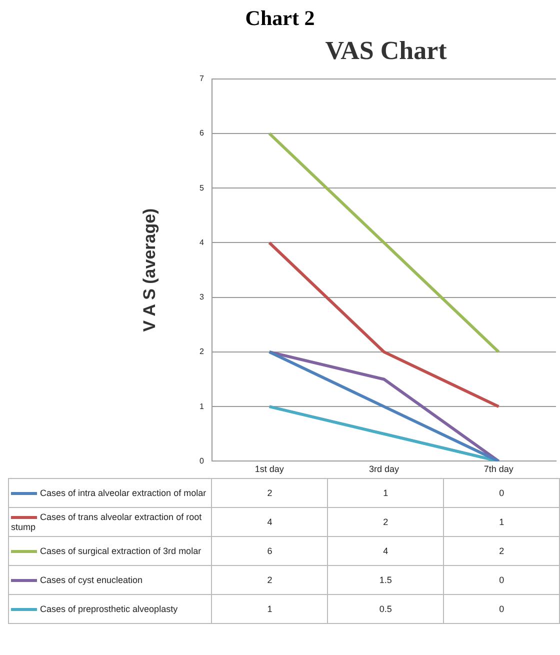  Describe the element at coordinates (123, 493) in the screenshot. I see `legend-label: Cases of intra alveolar extraction of molar` at that location.